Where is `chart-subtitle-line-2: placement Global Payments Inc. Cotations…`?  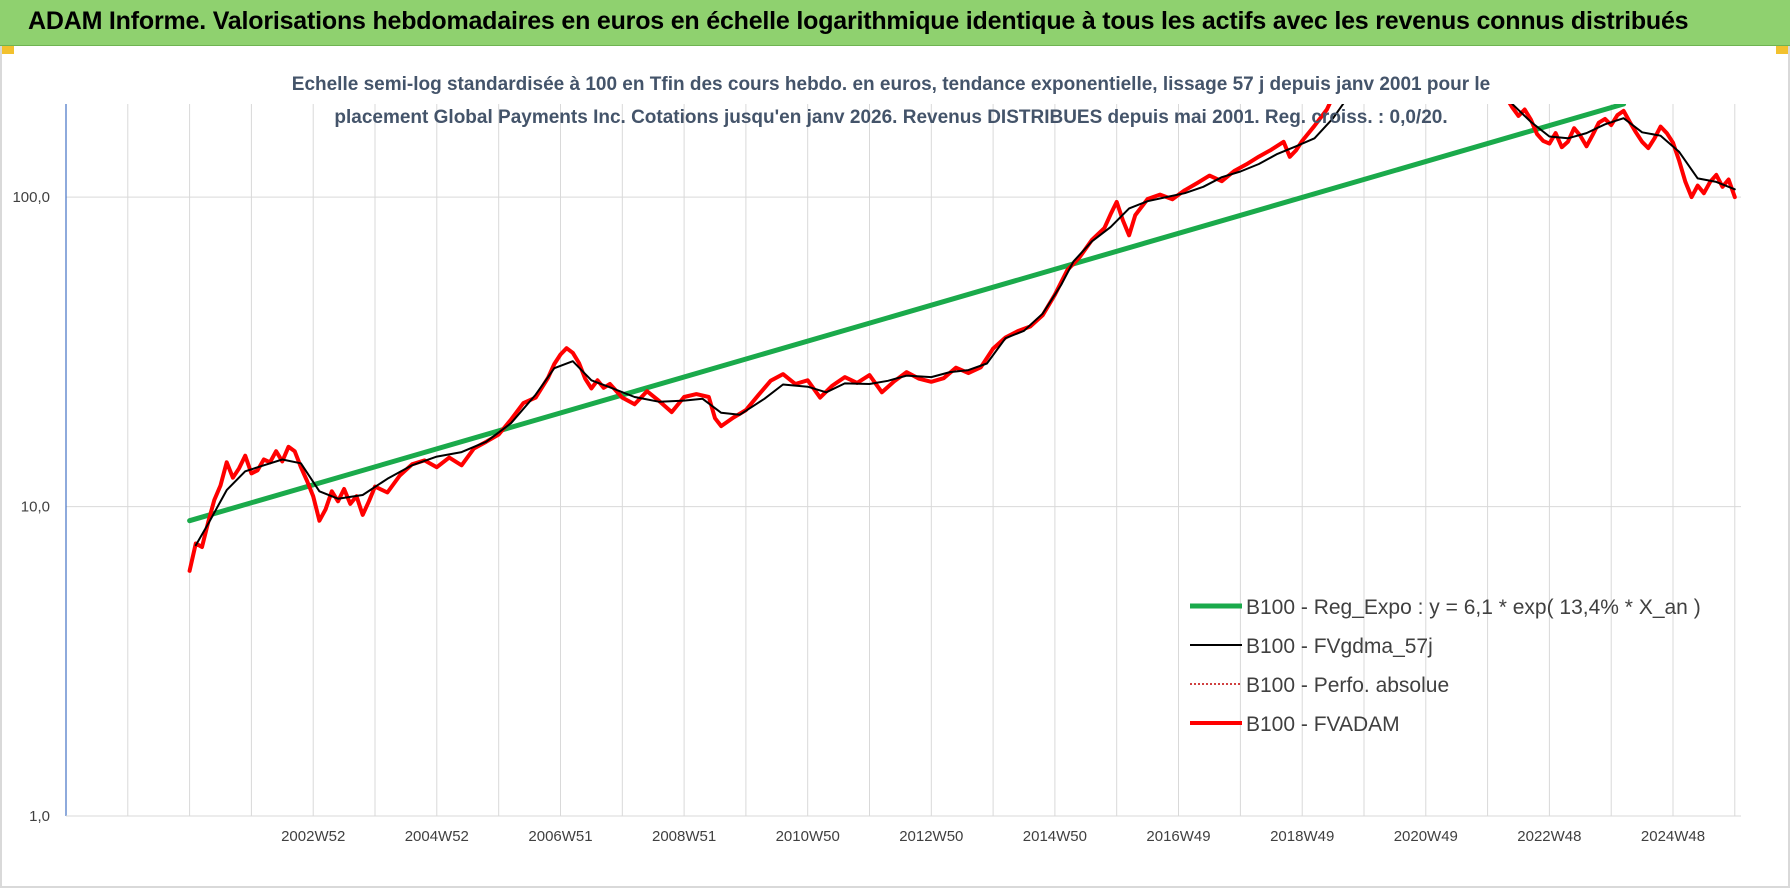 chart-subtitle-line-2: placement Global Payments Inc. Cotations… is located at coordinates (890, 117).